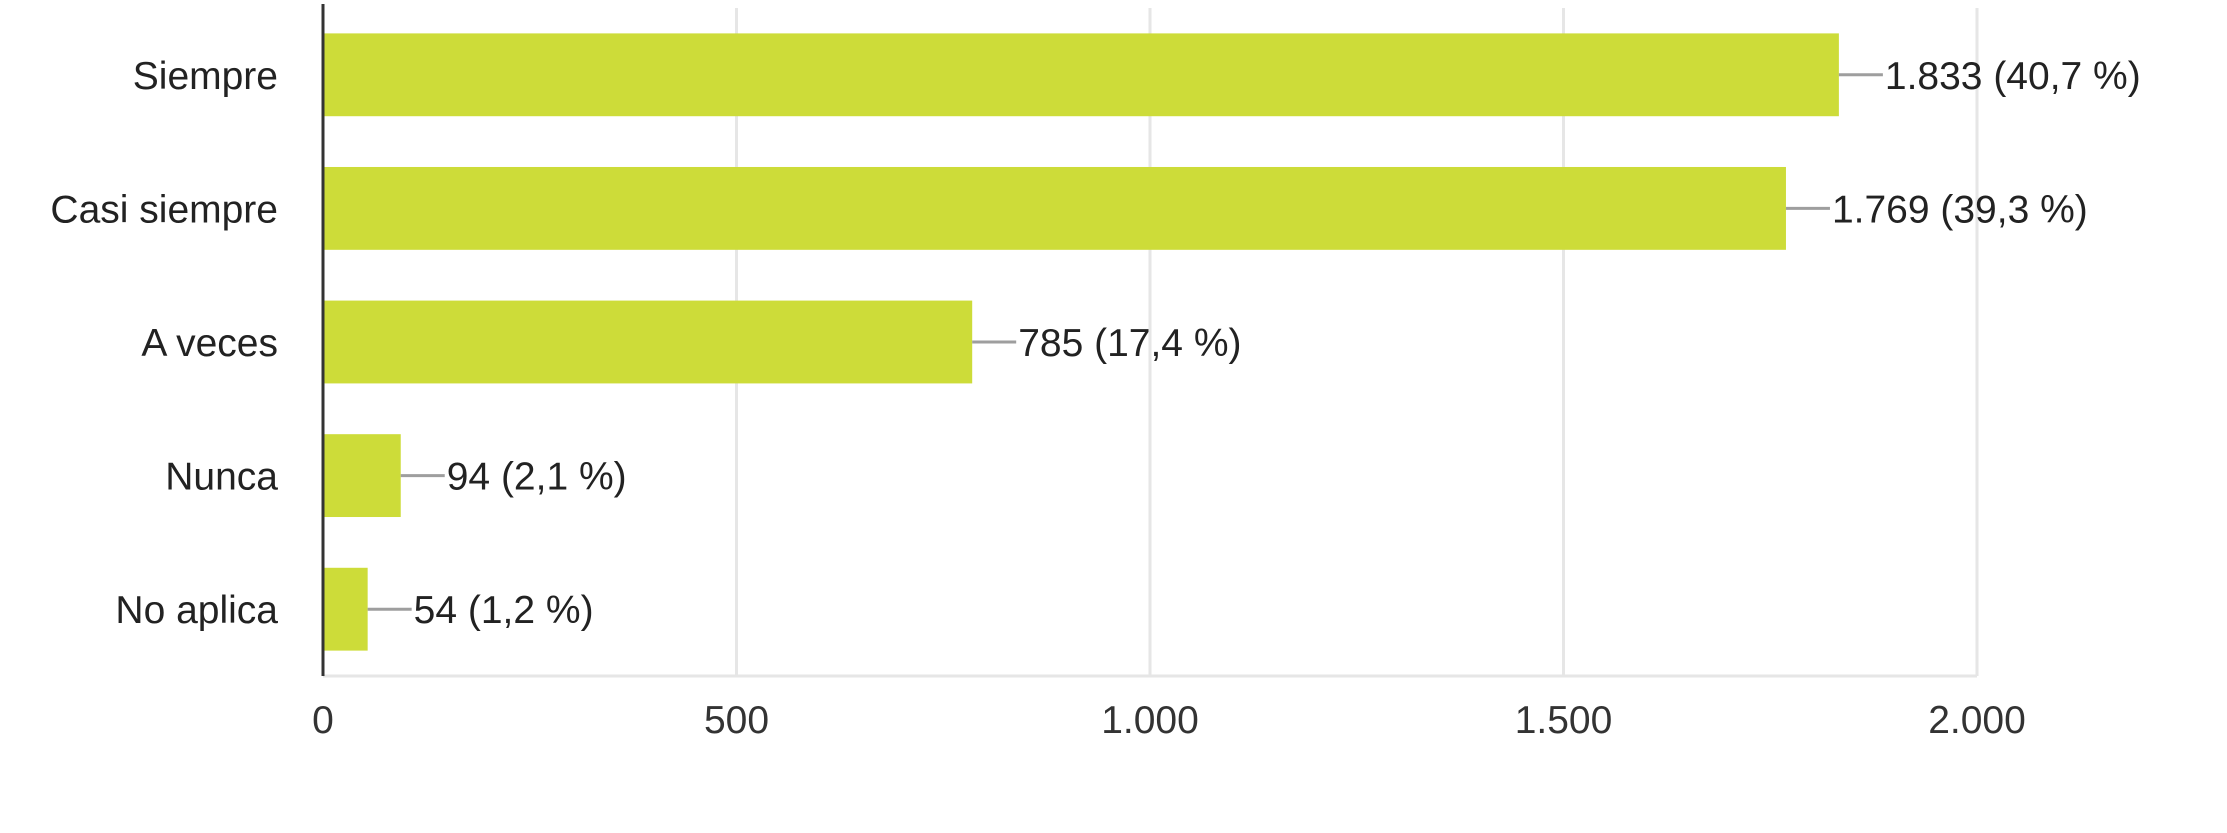  Describe the element at coordinates (196, 610) in the screenshot. I see `category-label: No aplica` at that location.